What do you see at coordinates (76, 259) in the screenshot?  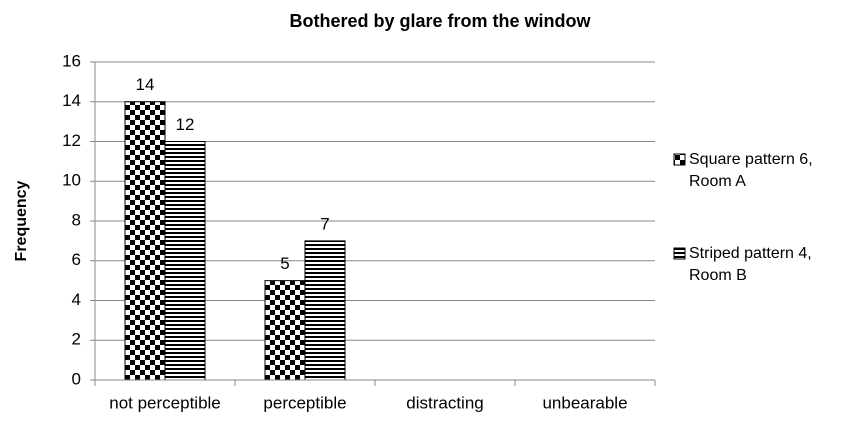 I see `y-tick-label: 6` at bounding box center [76, 259].